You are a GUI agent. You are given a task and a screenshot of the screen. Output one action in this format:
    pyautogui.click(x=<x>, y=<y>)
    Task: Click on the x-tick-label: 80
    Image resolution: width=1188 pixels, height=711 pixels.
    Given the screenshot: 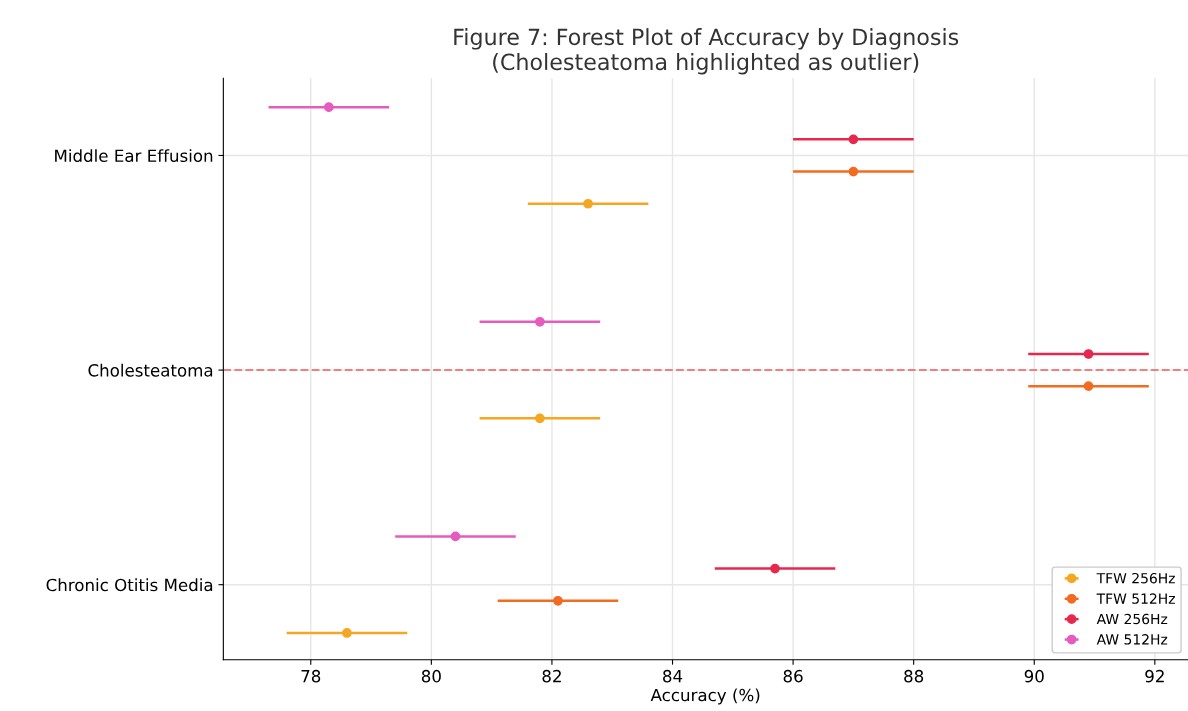 What is the action you would take?
    pyautogui.click(x=431, y=676)
    